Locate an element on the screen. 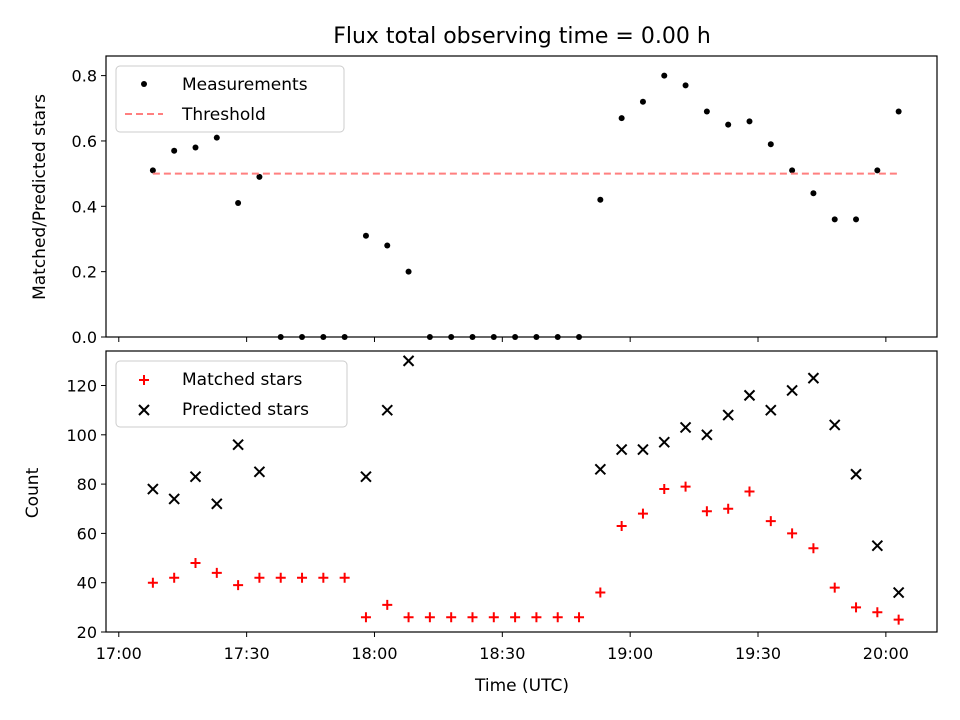 The width and height of the screenshot is (960, 720). bottom-xtick-label: 19:00 is located at coordinates (630, 653).